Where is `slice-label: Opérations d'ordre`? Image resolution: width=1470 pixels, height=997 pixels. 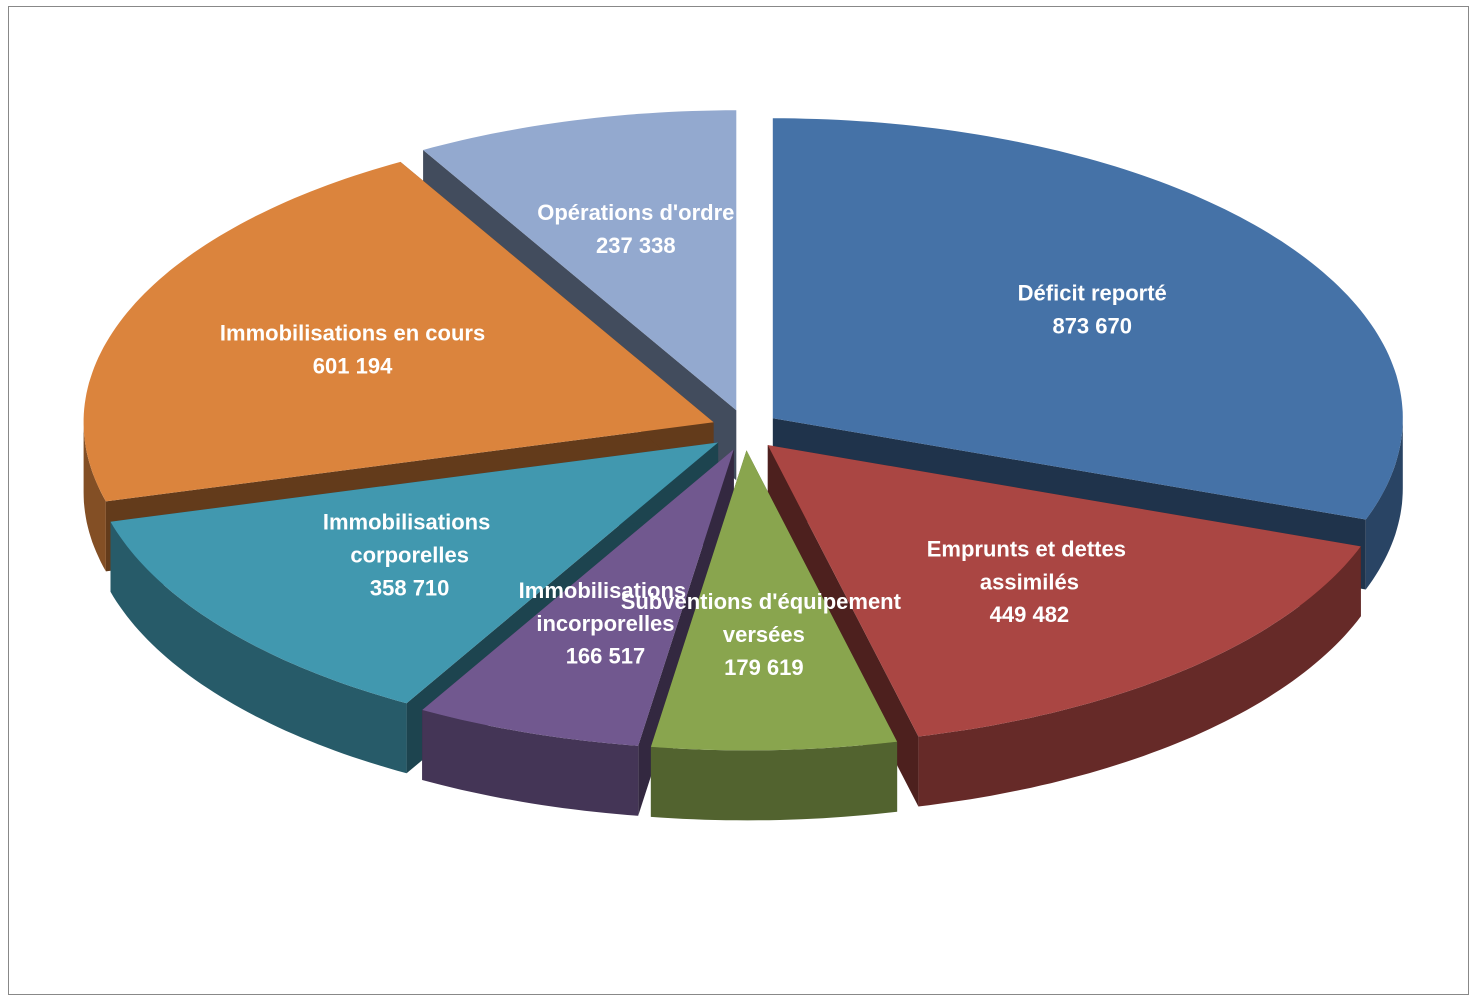 slice-label: Opérations d'ordre is located at coordinates (635, 212).